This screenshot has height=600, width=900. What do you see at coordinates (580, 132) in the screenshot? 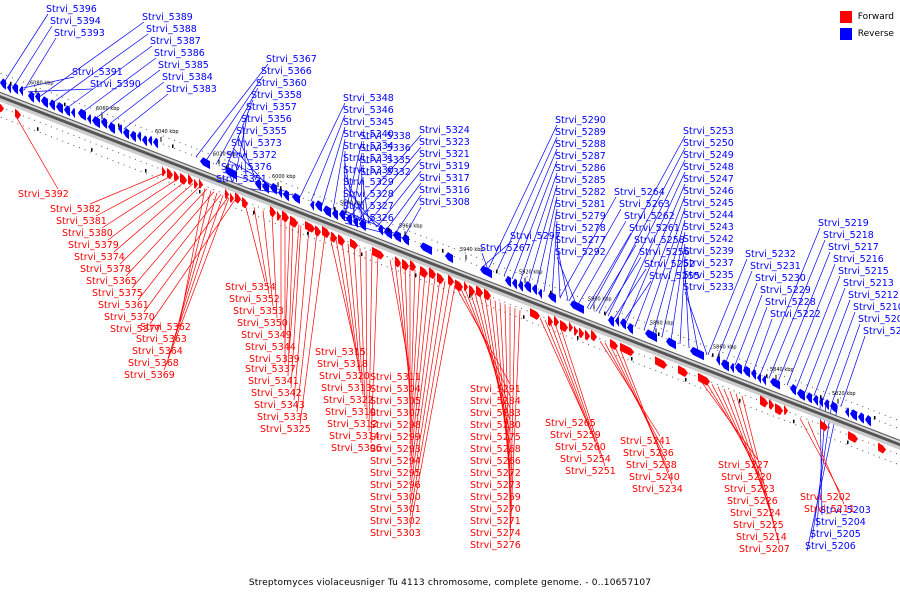
I see `reverse-gene-label: Strvi_5289` at bounding box center [580, 132].